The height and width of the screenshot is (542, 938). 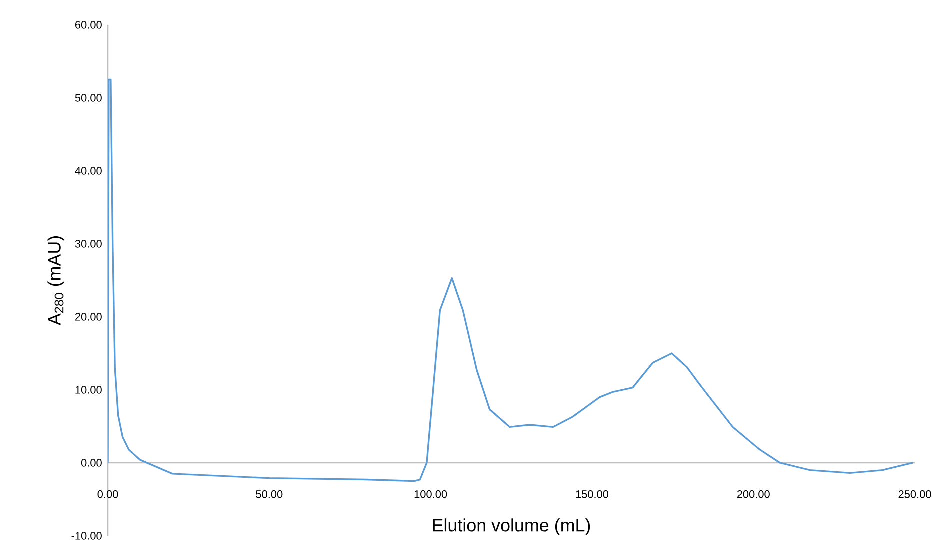 What do you see at coordinates (592, 494) in the screenshot?
I see `x-tick-label: 150.00` at bounding box center [592, 494].